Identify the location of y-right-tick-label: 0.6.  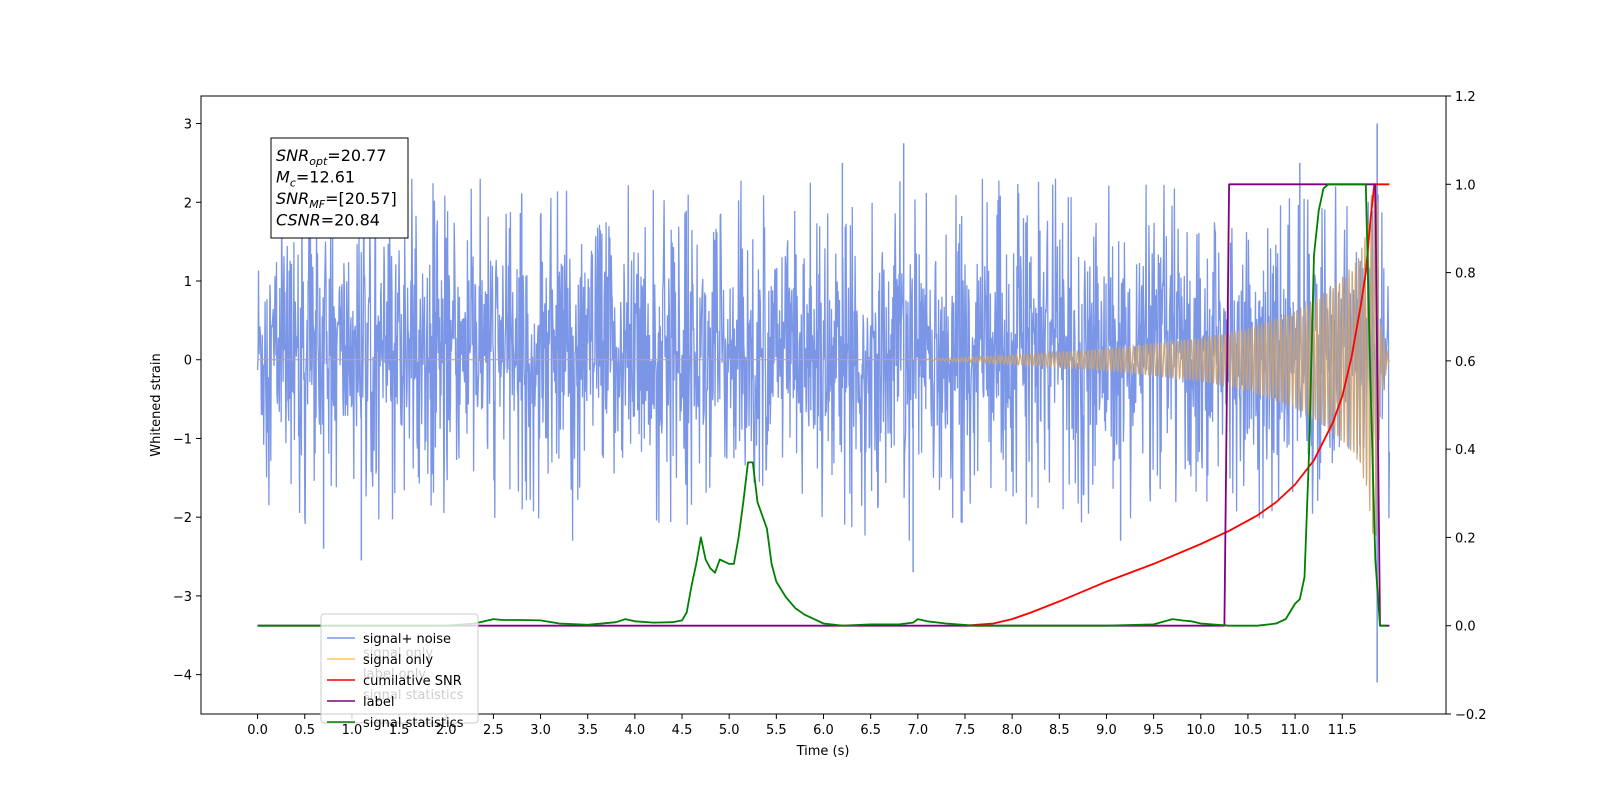
(1465, 362).